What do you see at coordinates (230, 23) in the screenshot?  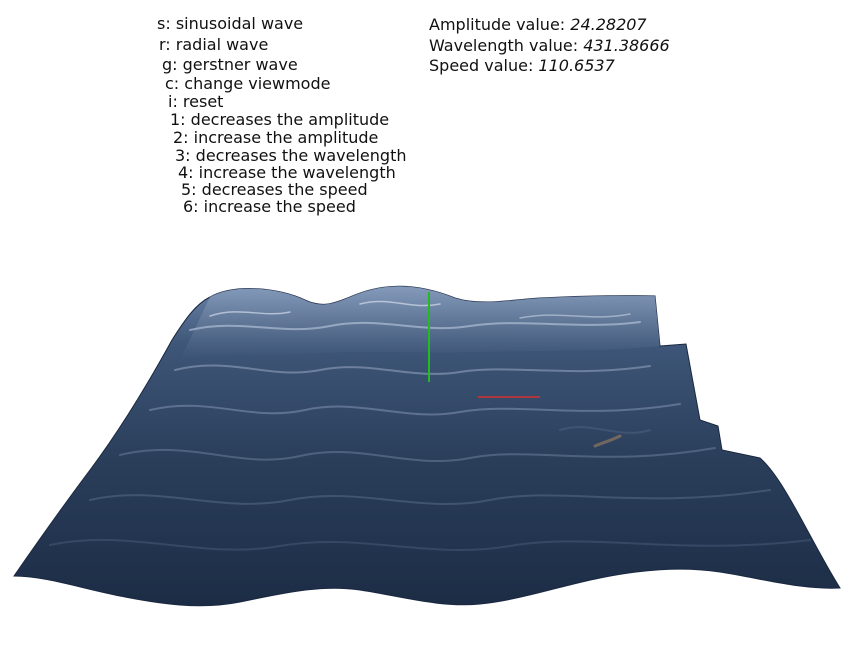 I see `help-line-sinusoidal: s: sinusoidal wave` at bounding box center [230, 23].